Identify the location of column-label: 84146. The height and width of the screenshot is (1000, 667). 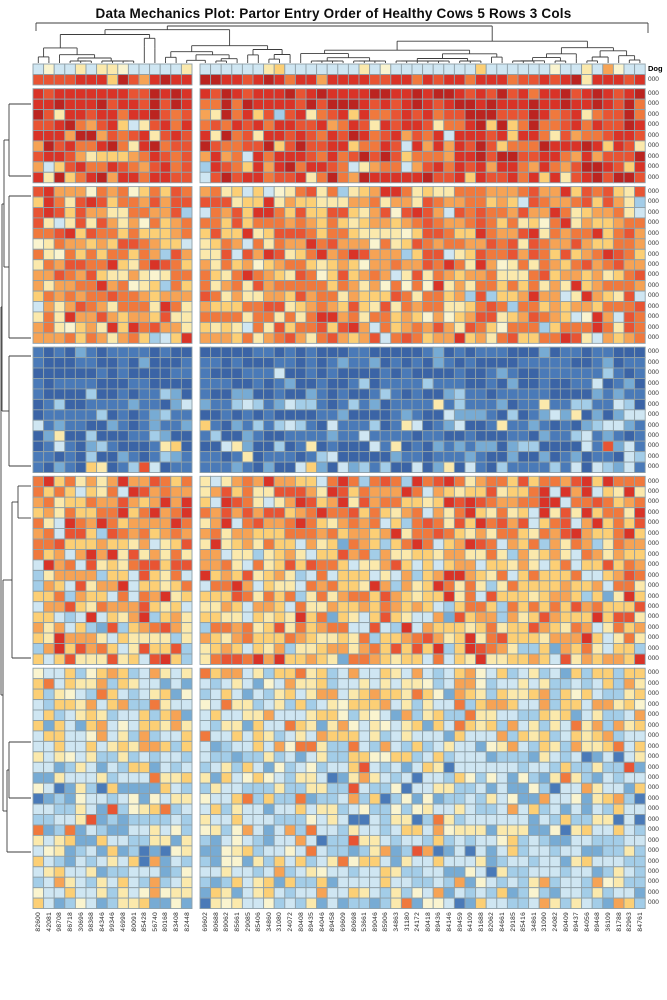
(449, 922).